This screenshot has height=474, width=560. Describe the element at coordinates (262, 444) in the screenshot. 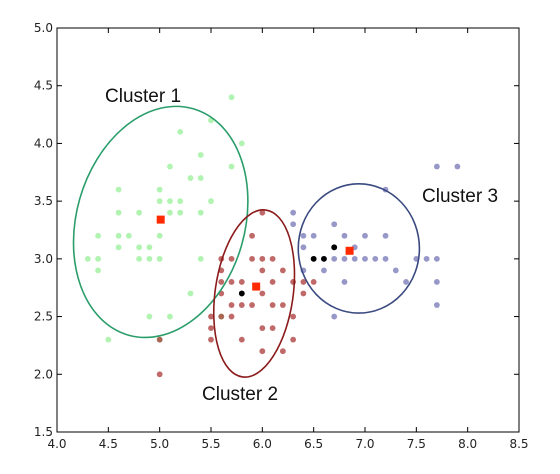

I see `x-tick-label-4: 6.0` at that location.